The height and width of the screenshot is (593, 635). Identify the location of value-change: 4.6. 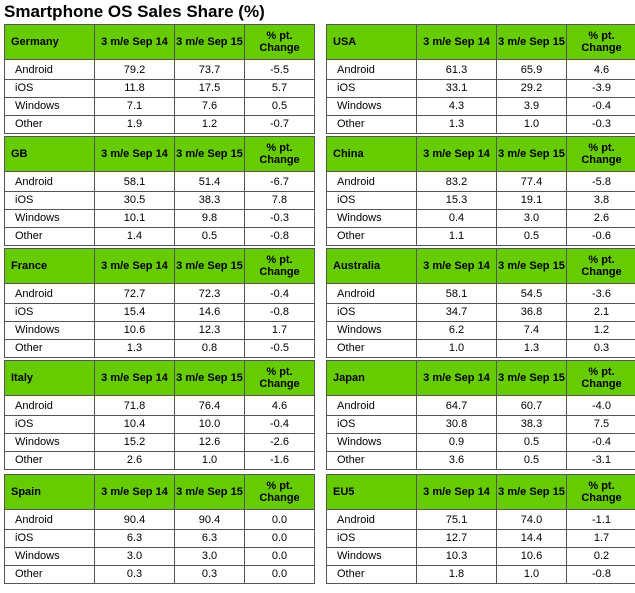
(279, 405).